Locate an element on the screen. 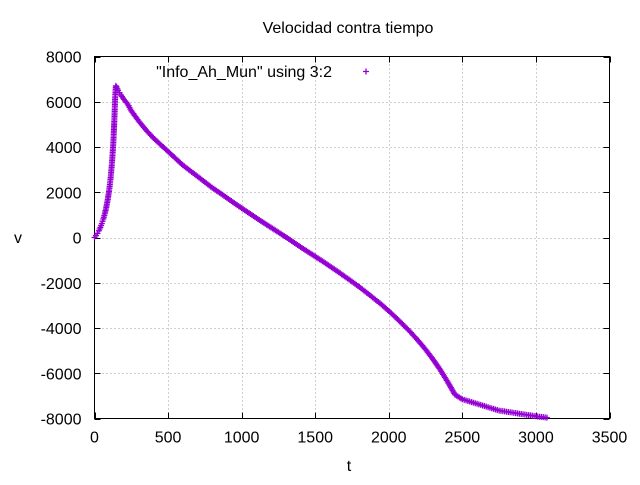  x-tick-label: 0 is located at coordinates (94, 438).